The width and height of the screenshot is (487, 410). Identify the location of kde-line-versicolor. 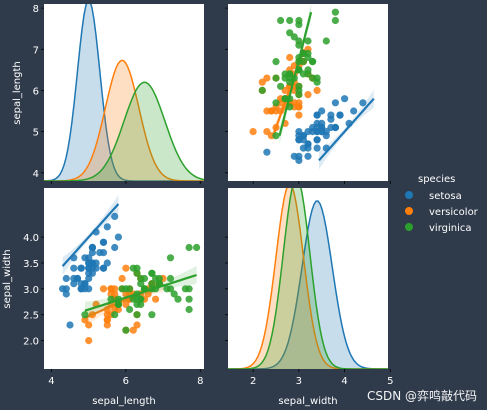
(124, 120).